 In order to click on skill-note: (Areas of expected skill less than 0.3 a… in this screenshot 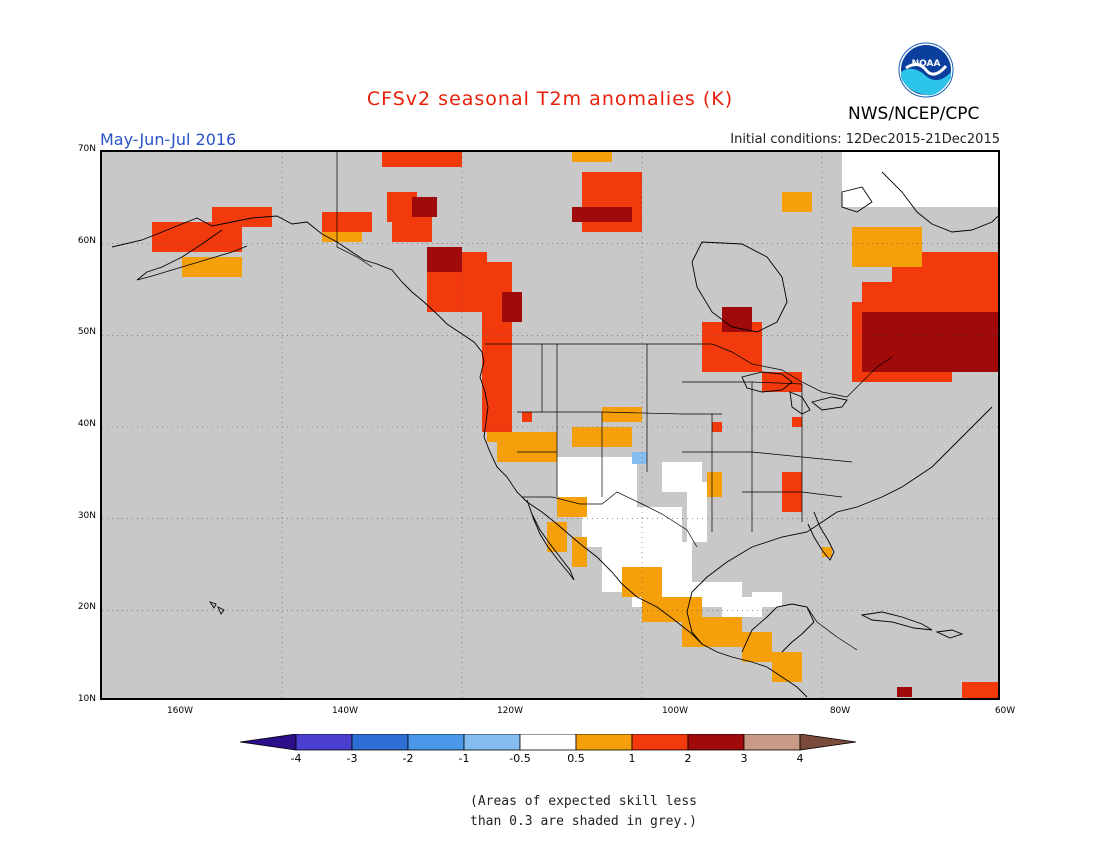, I will do `click(583, 812)`.